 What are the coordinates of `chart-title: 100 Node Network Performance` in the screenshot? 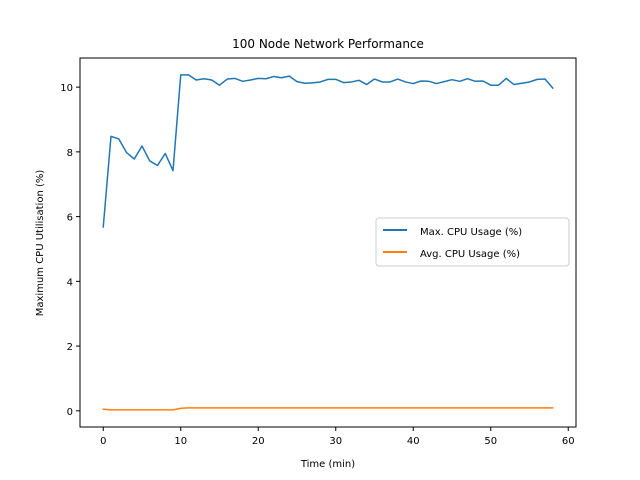 It's located at (328, 44).